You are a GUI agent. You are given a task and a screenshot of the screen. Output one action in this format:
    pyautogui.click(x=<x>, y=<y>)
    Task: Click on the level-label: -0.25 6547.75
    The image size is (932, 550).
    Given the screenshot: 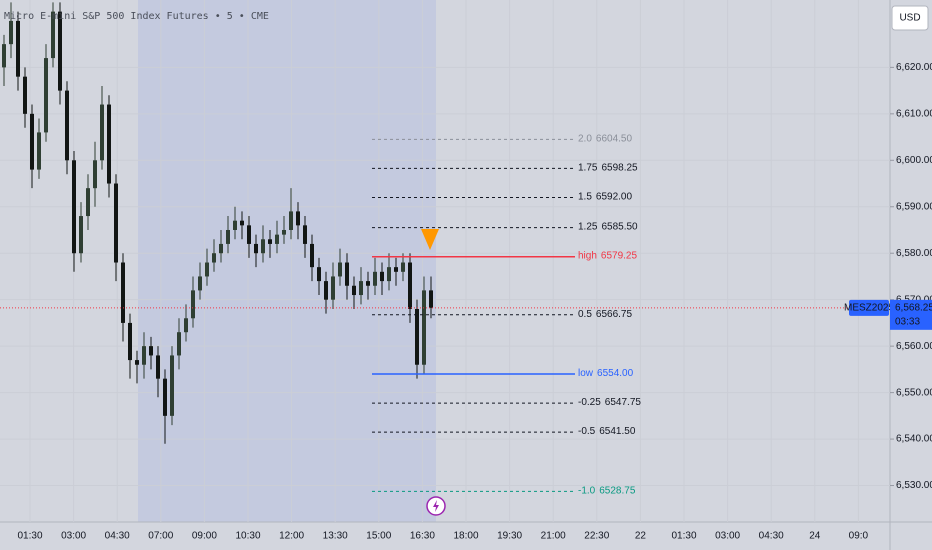 What is the action you would take?
    pyautogui.click(x=609, y=402)
    